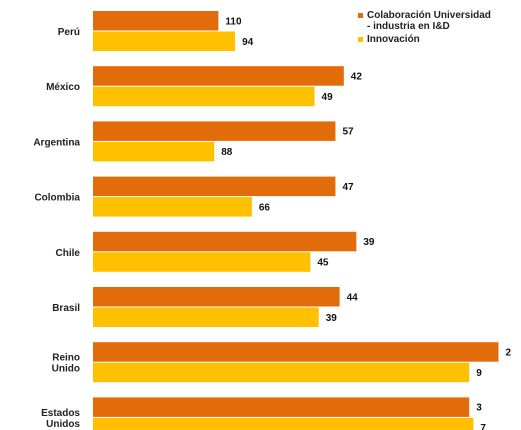  What do you see at coordinates (60, 419) in the screenshot?
I see `category-label-estados-unidos: Estados Unidos` at bounding box center [60, 419].